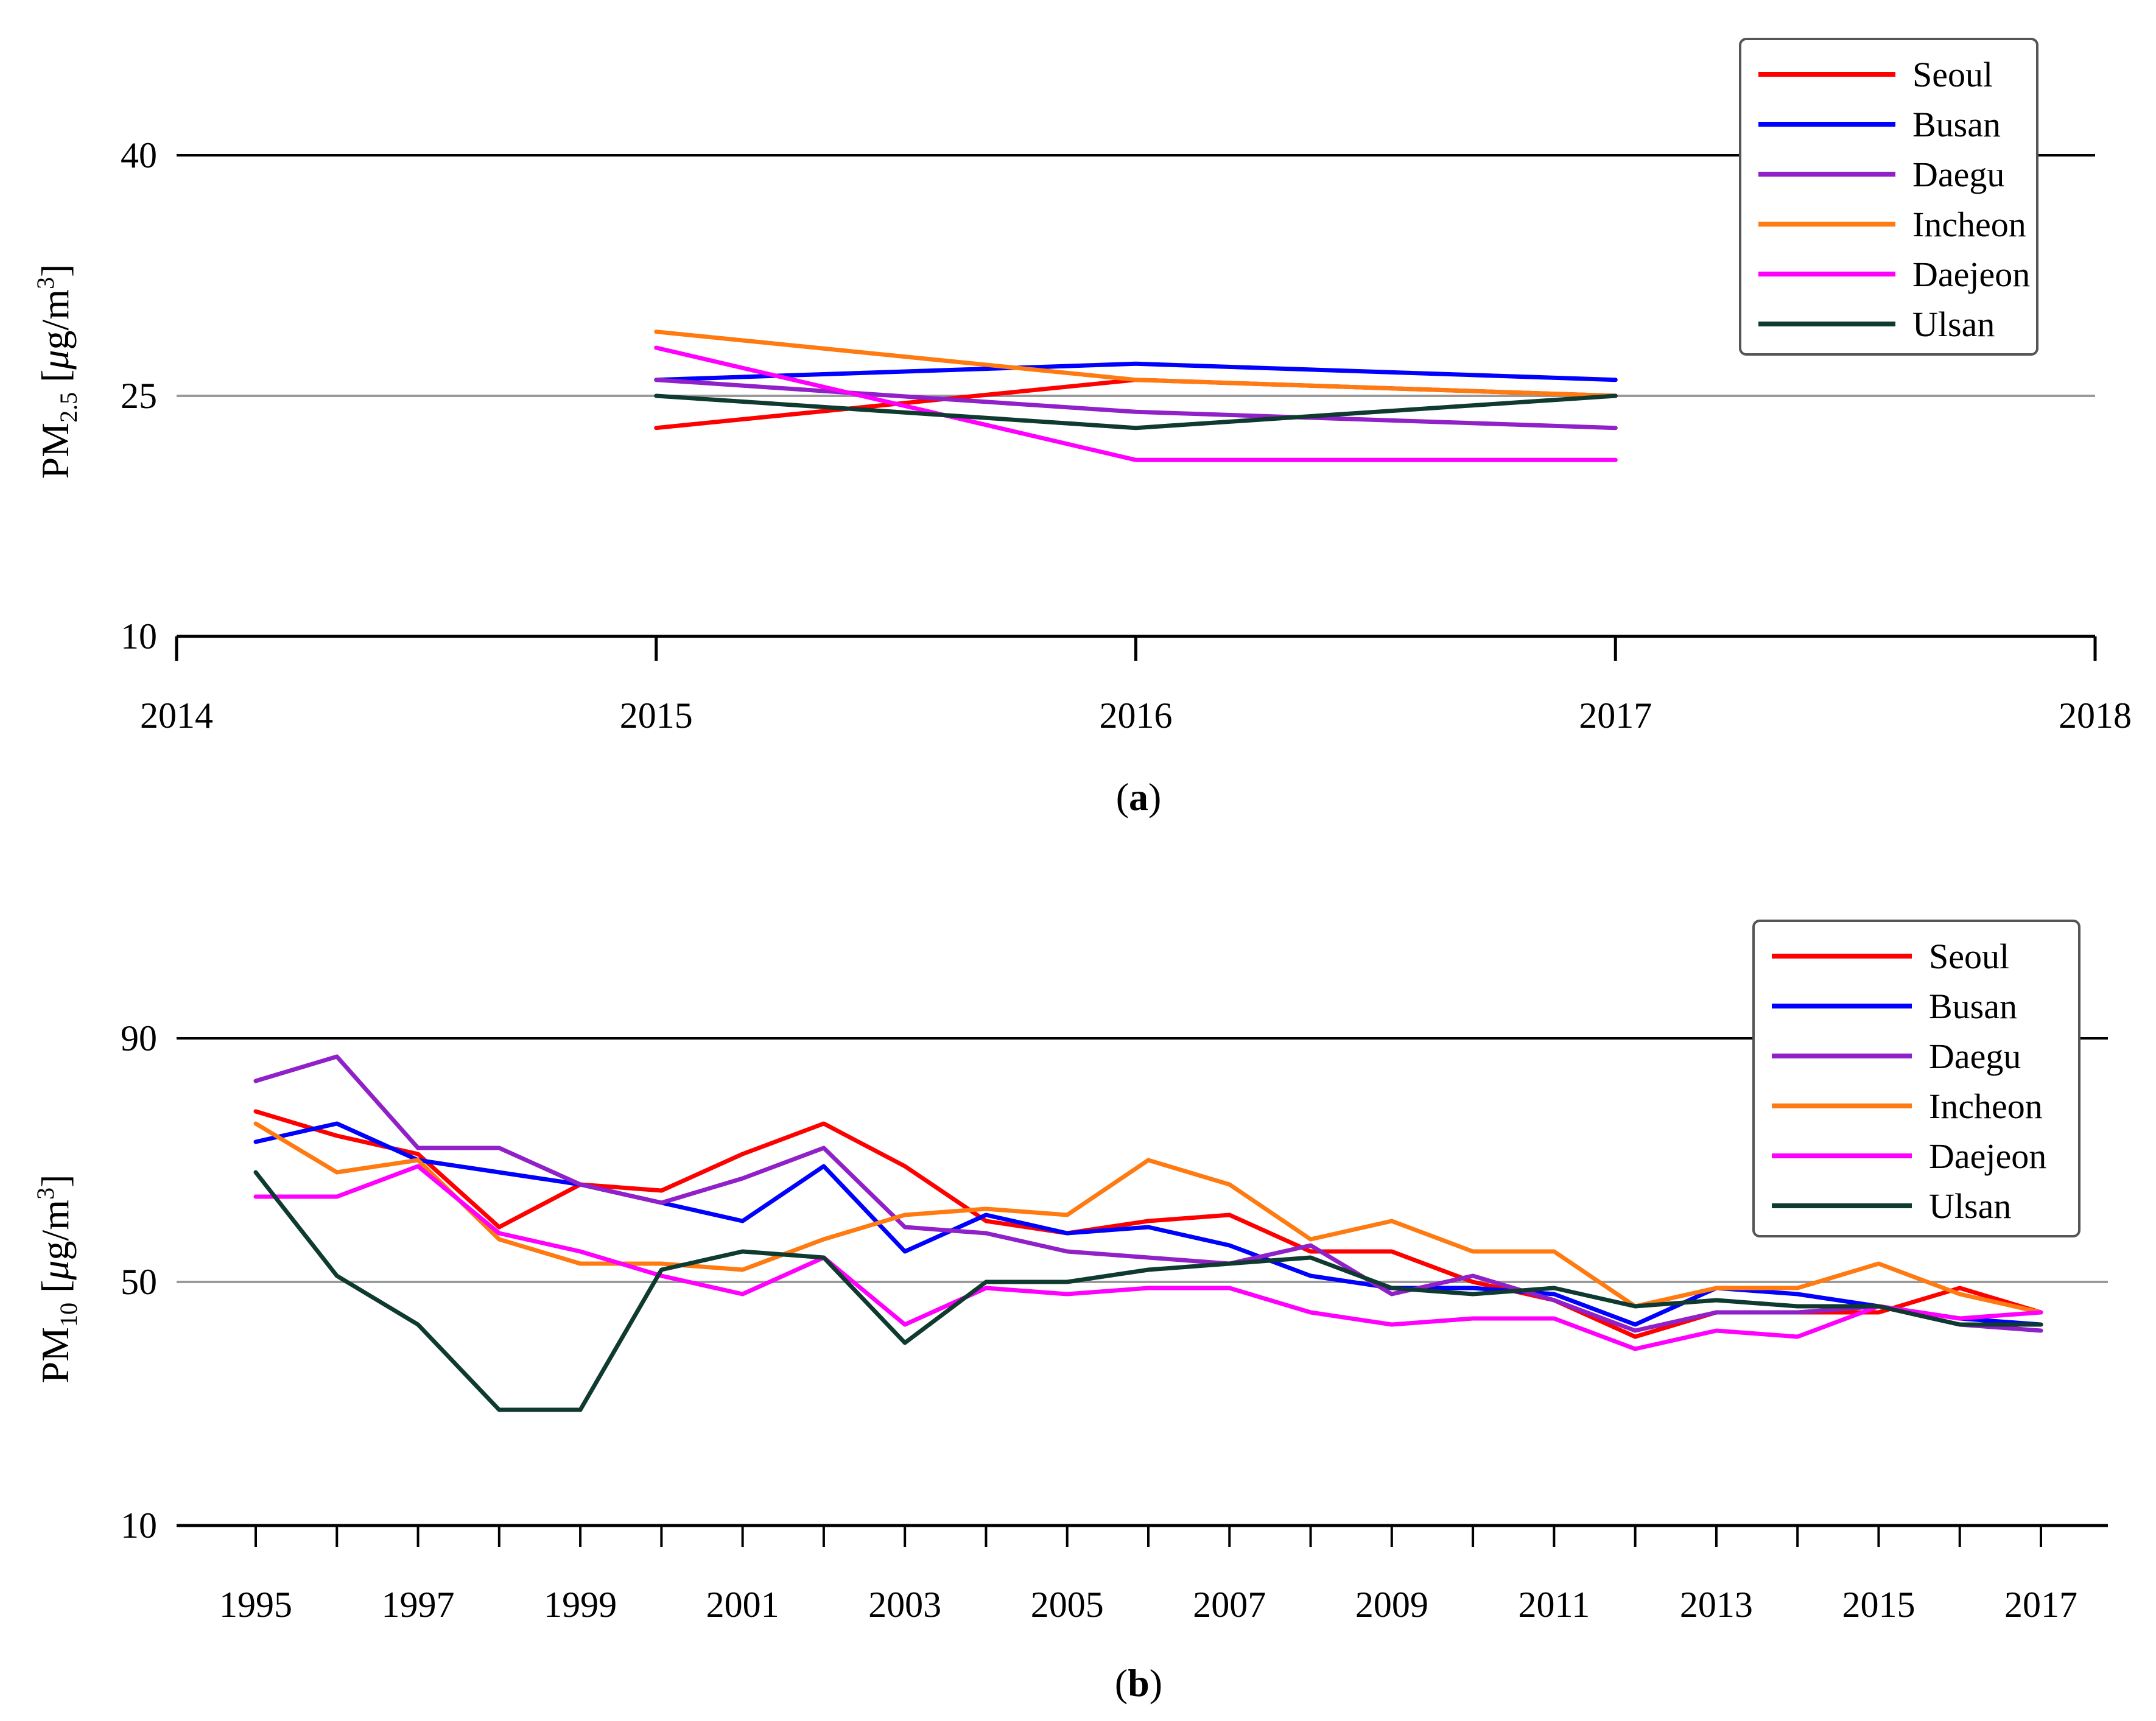 Image resolution: width=2156 pixels, height=1721 pixels. What do you see at coordinates (139, 155) in the screenshot?
I see `y-tick-label-40: 40` at bounding box center [139, 155].